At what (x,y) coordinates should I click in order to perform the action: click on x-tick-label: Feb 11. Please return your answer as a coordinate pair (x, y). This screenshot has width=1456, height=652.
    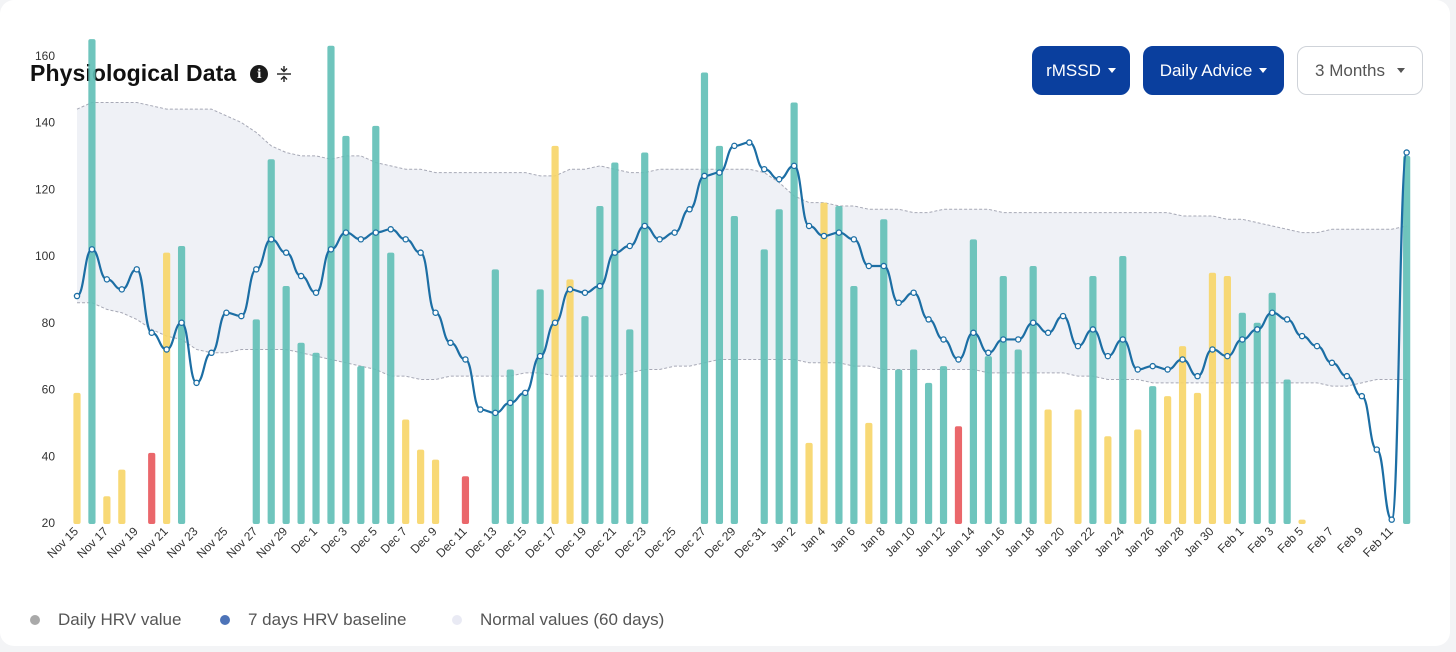
    Looking at the image, I should click on (1378, 542).